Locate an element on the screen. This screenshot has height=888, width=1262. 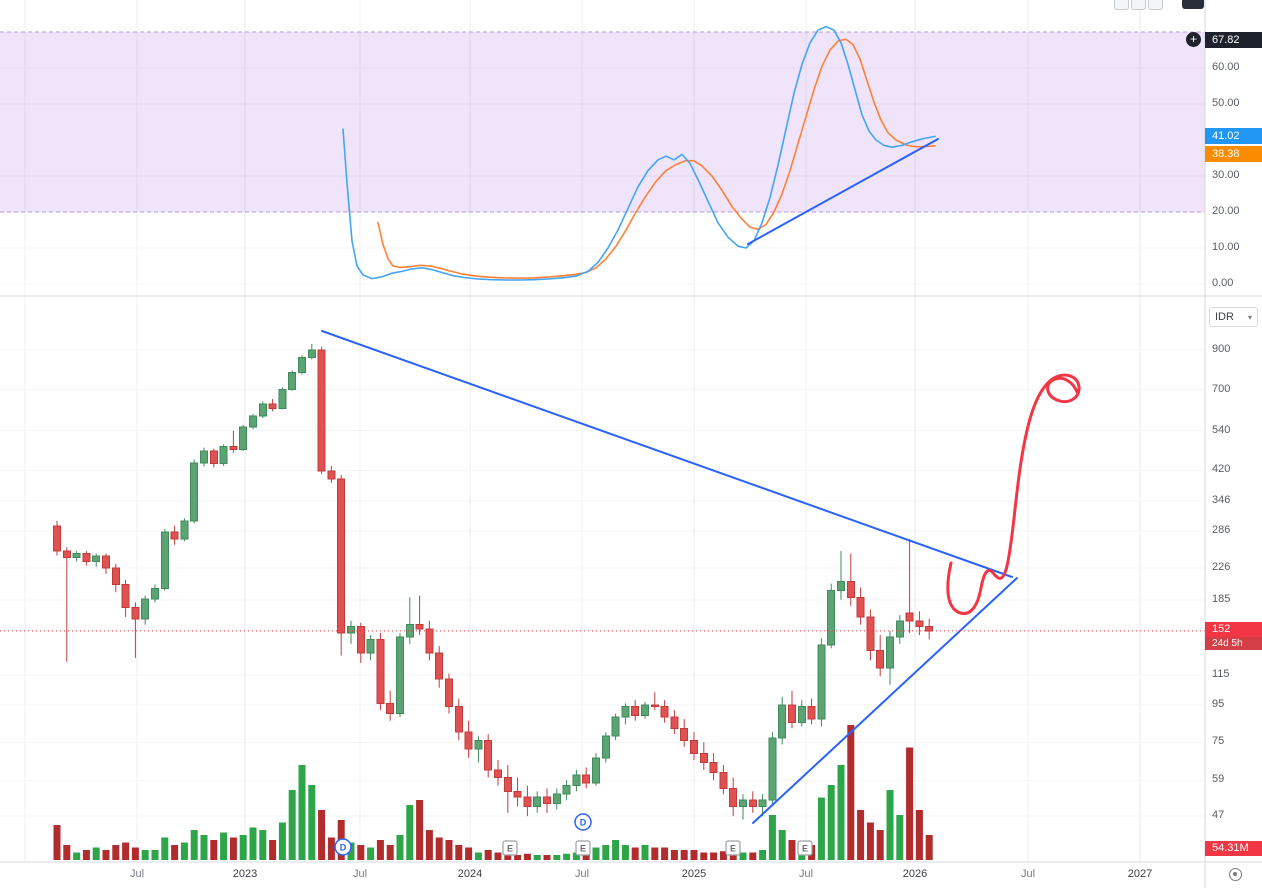
currency-selector: IDR ▾ is located at coordinates (1233, 317).